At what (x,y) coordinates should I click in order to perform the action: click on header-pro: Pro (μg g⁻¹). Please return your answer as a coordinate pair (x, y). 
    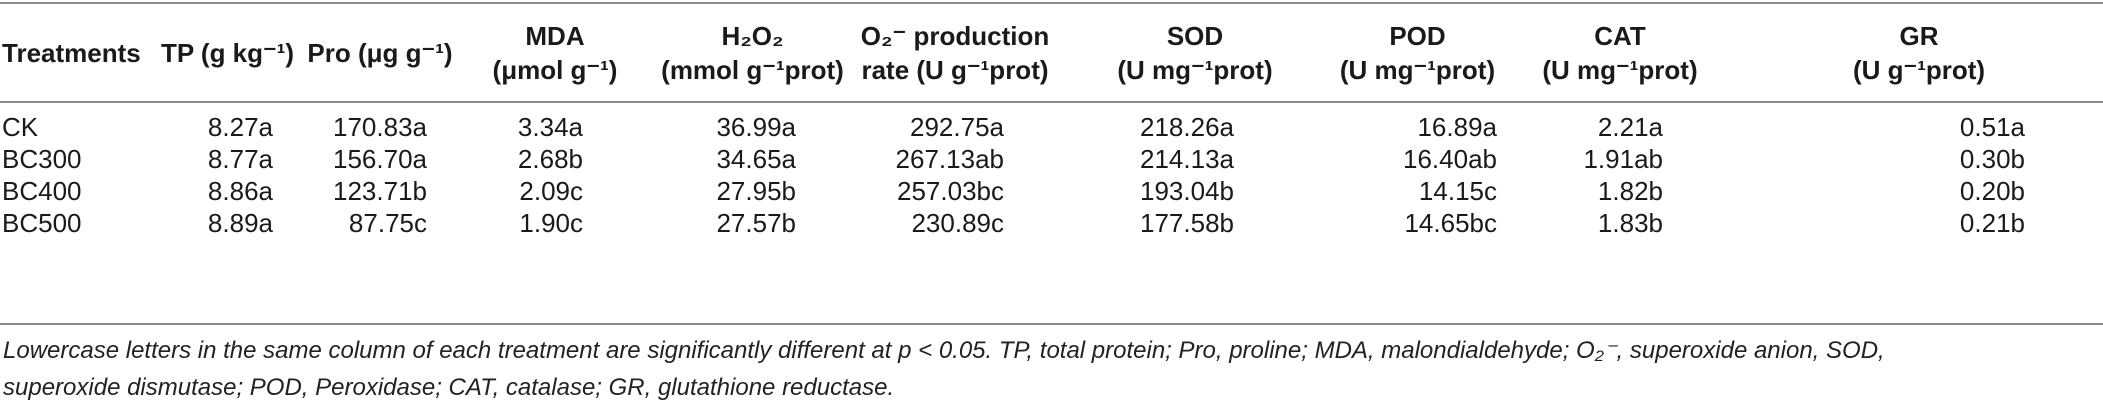
    Looking at the image, I should click on (380, 52).